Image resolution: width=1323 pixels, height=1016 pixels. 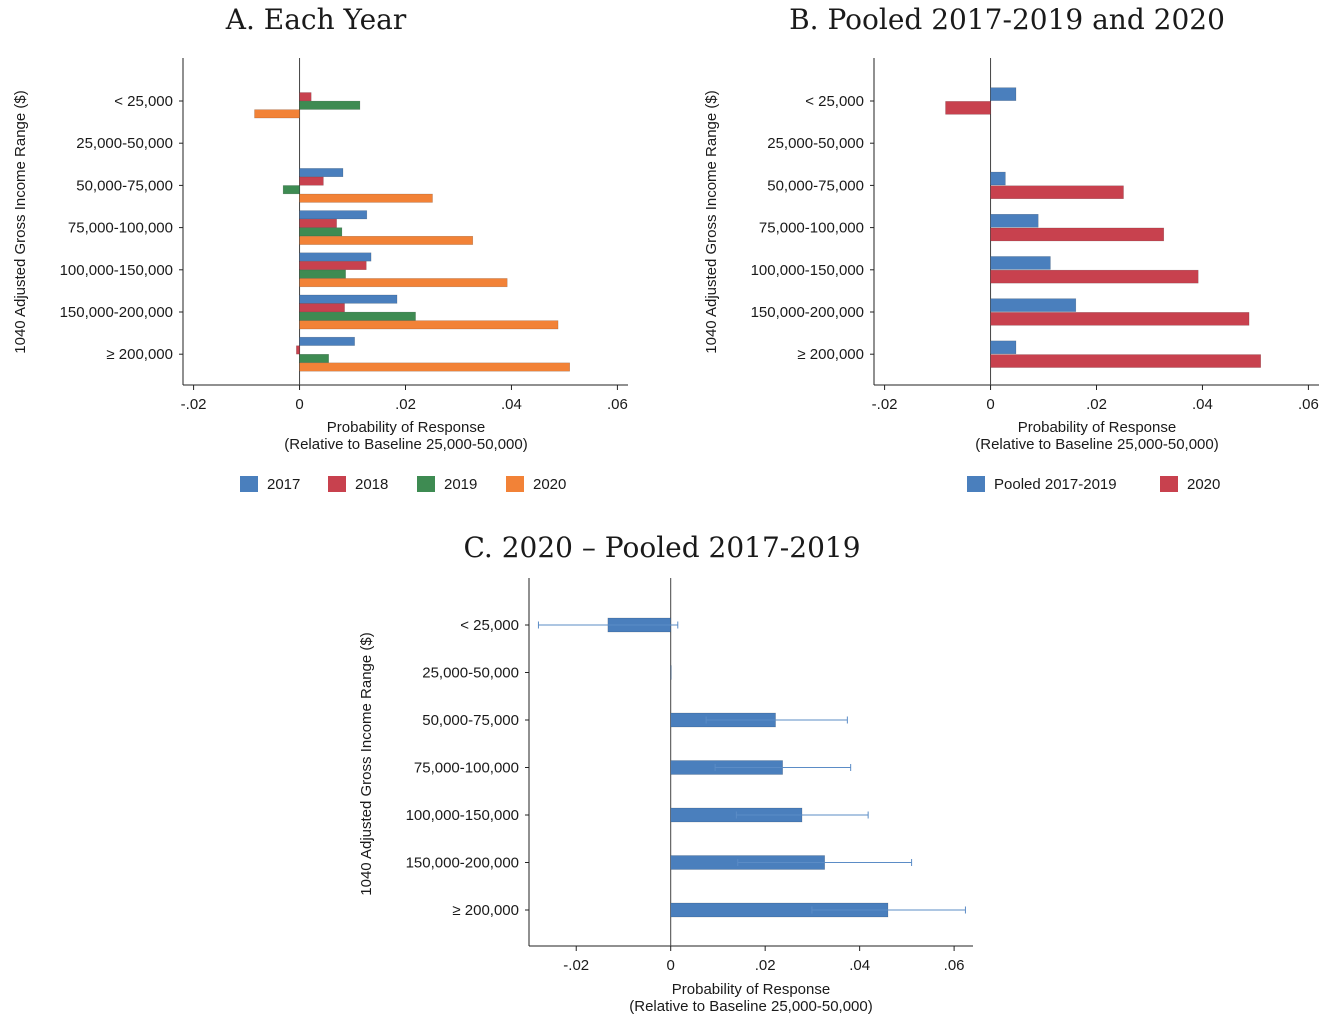 I want to click on panel-a-x-tick-label: .02, so click(x=405, y=404).